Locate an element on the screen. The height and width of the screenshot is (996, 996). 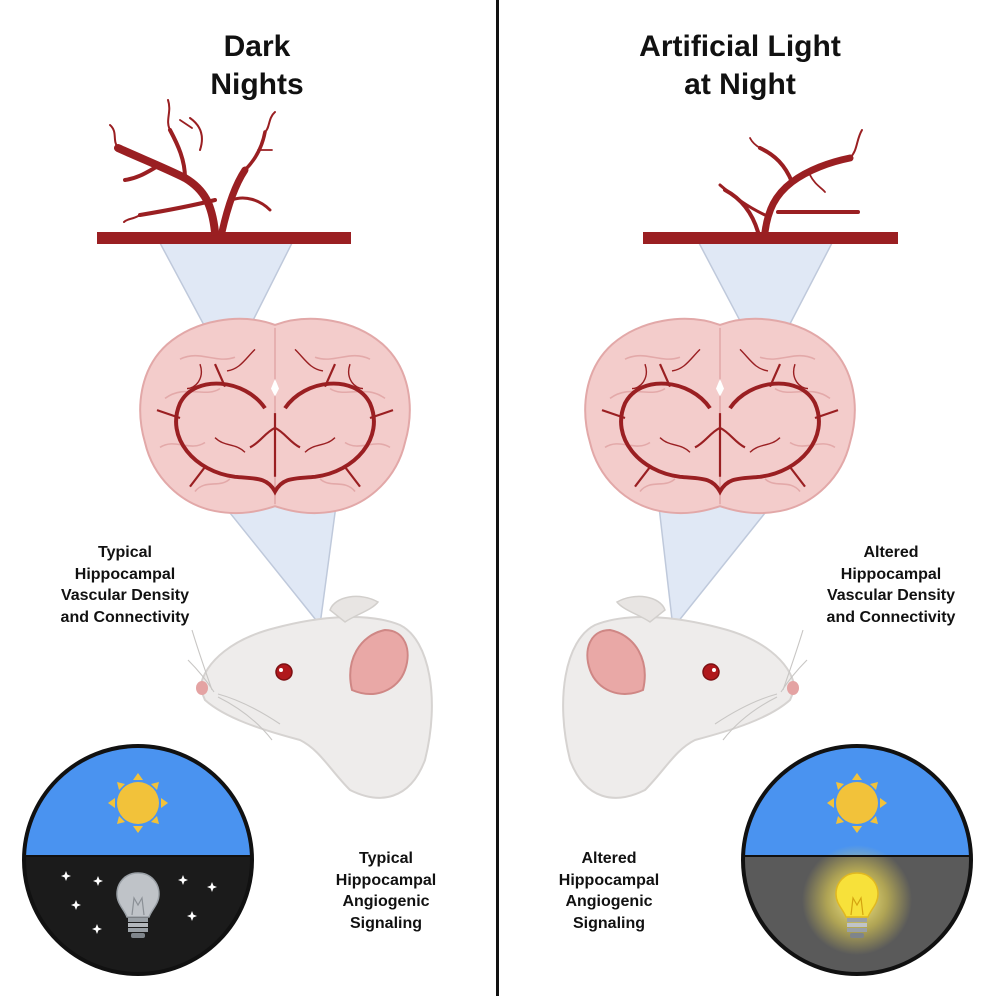
left-title-line: Nights is located at coordinates (257, 84).